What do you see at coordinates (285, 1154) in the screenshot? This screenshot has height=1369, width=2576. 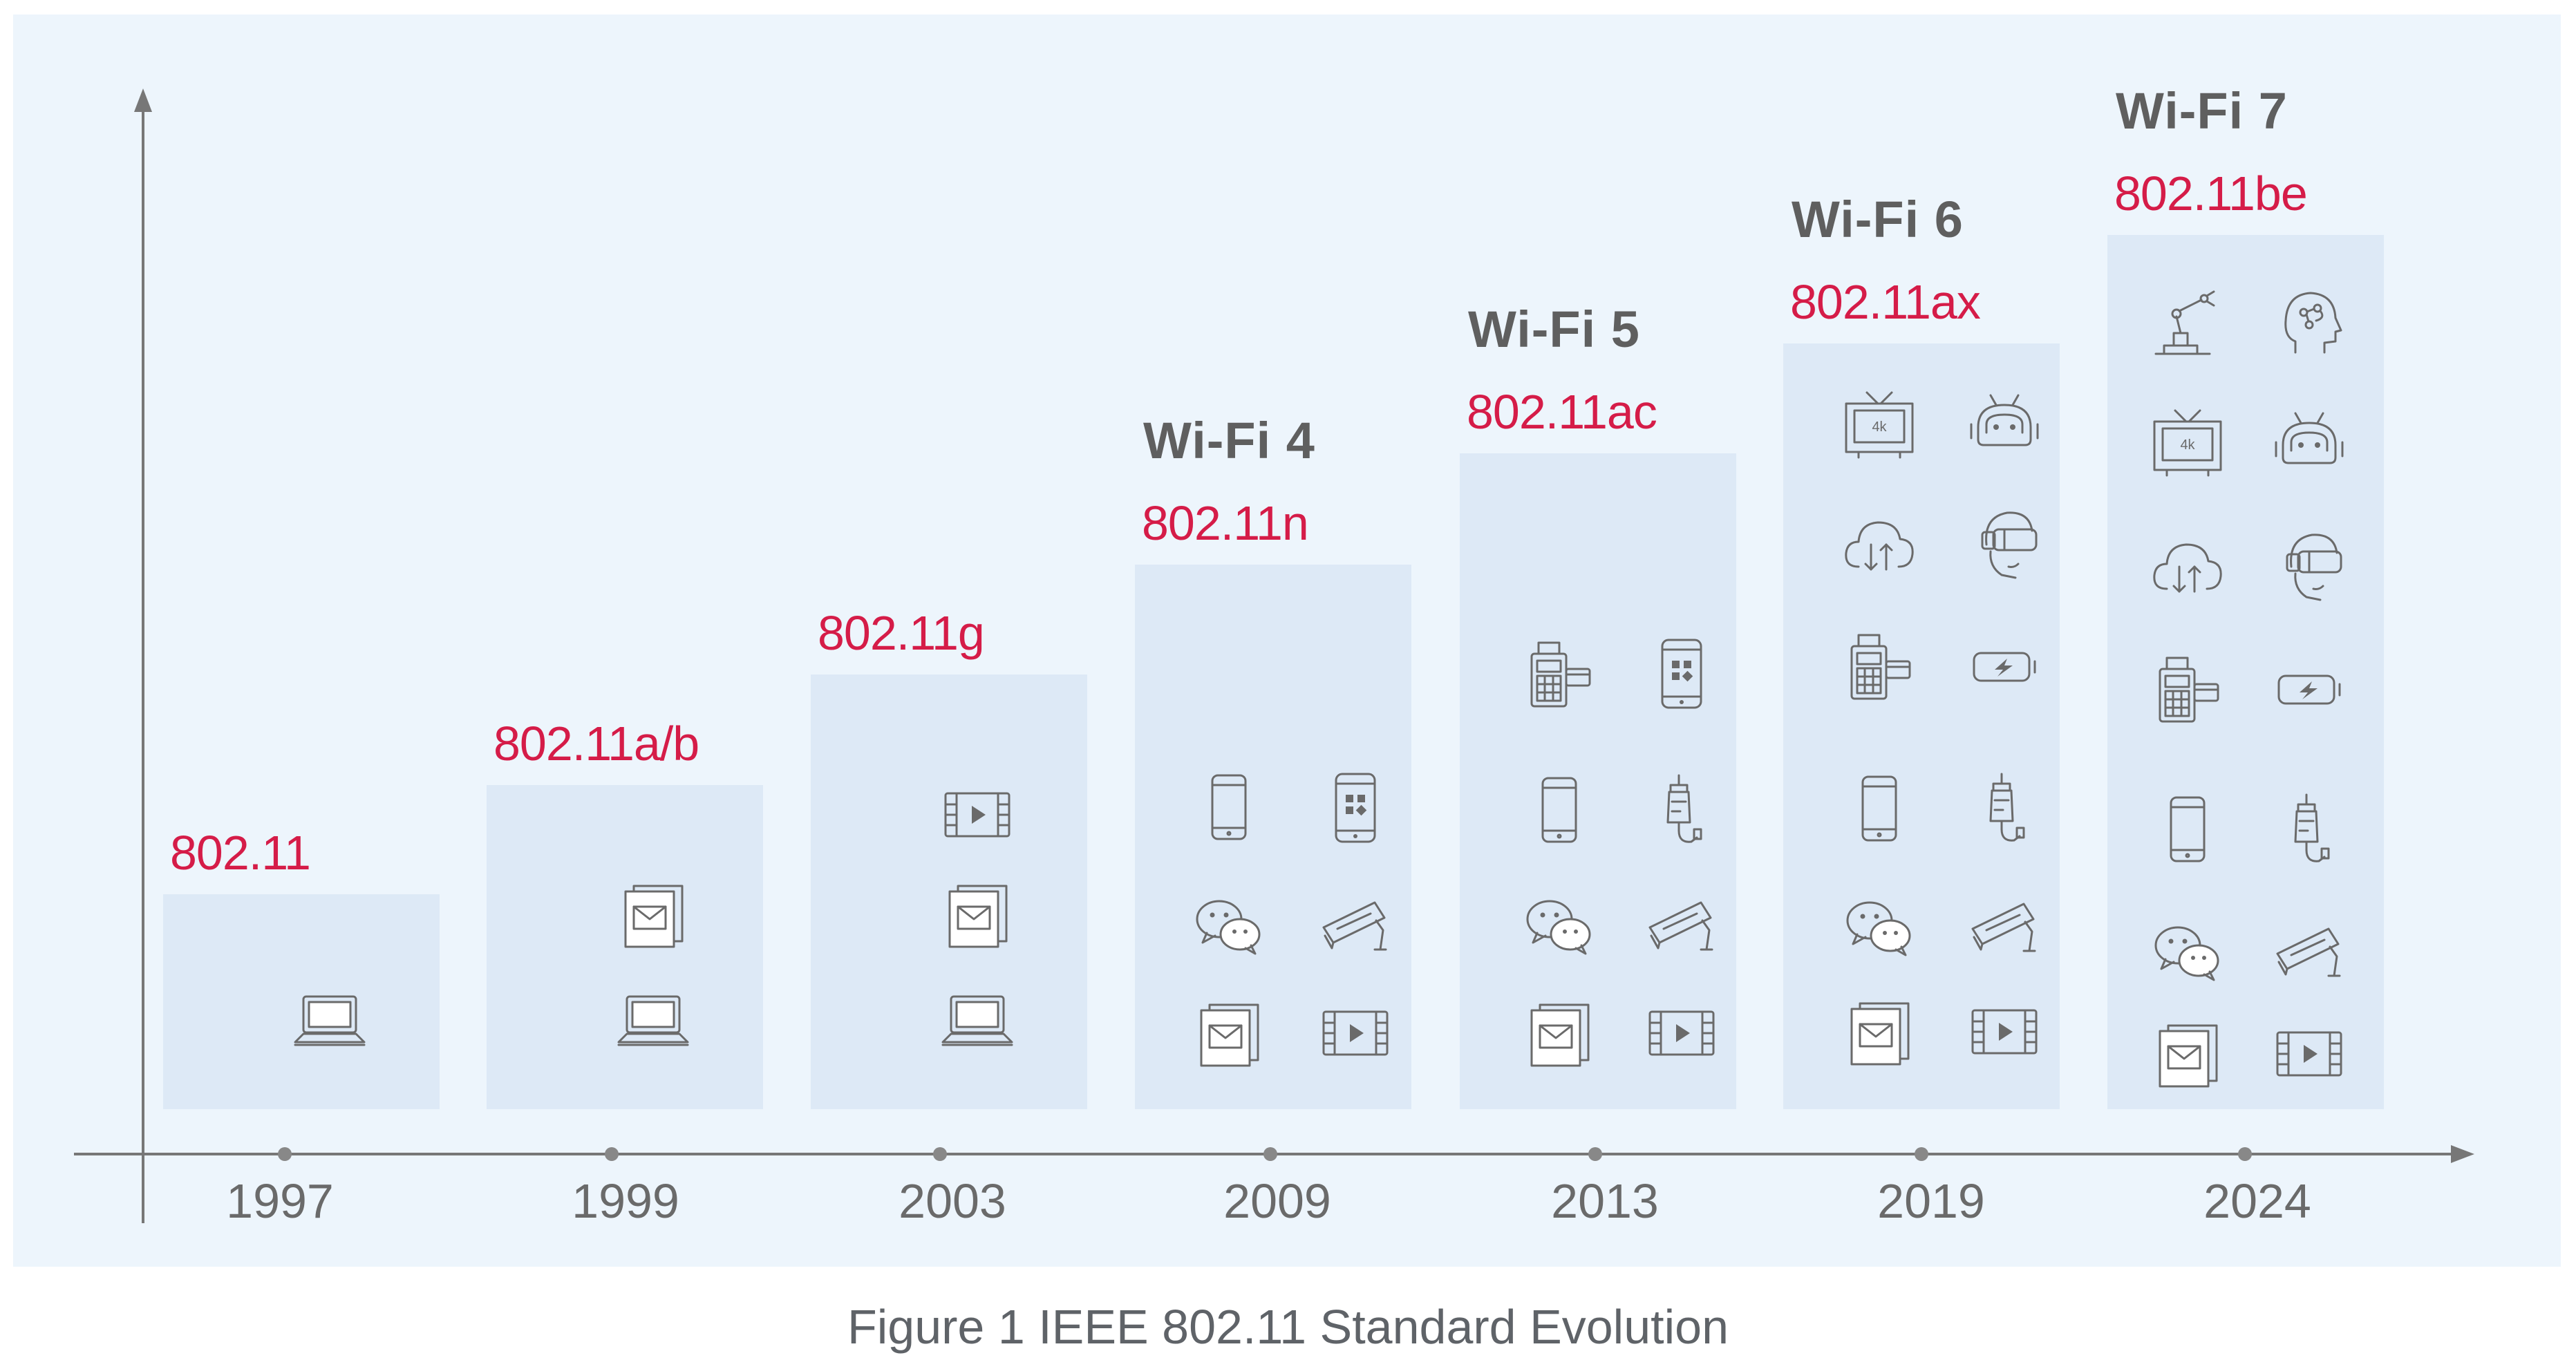 I see `tick-1997` at bounding box center [285, 1154].